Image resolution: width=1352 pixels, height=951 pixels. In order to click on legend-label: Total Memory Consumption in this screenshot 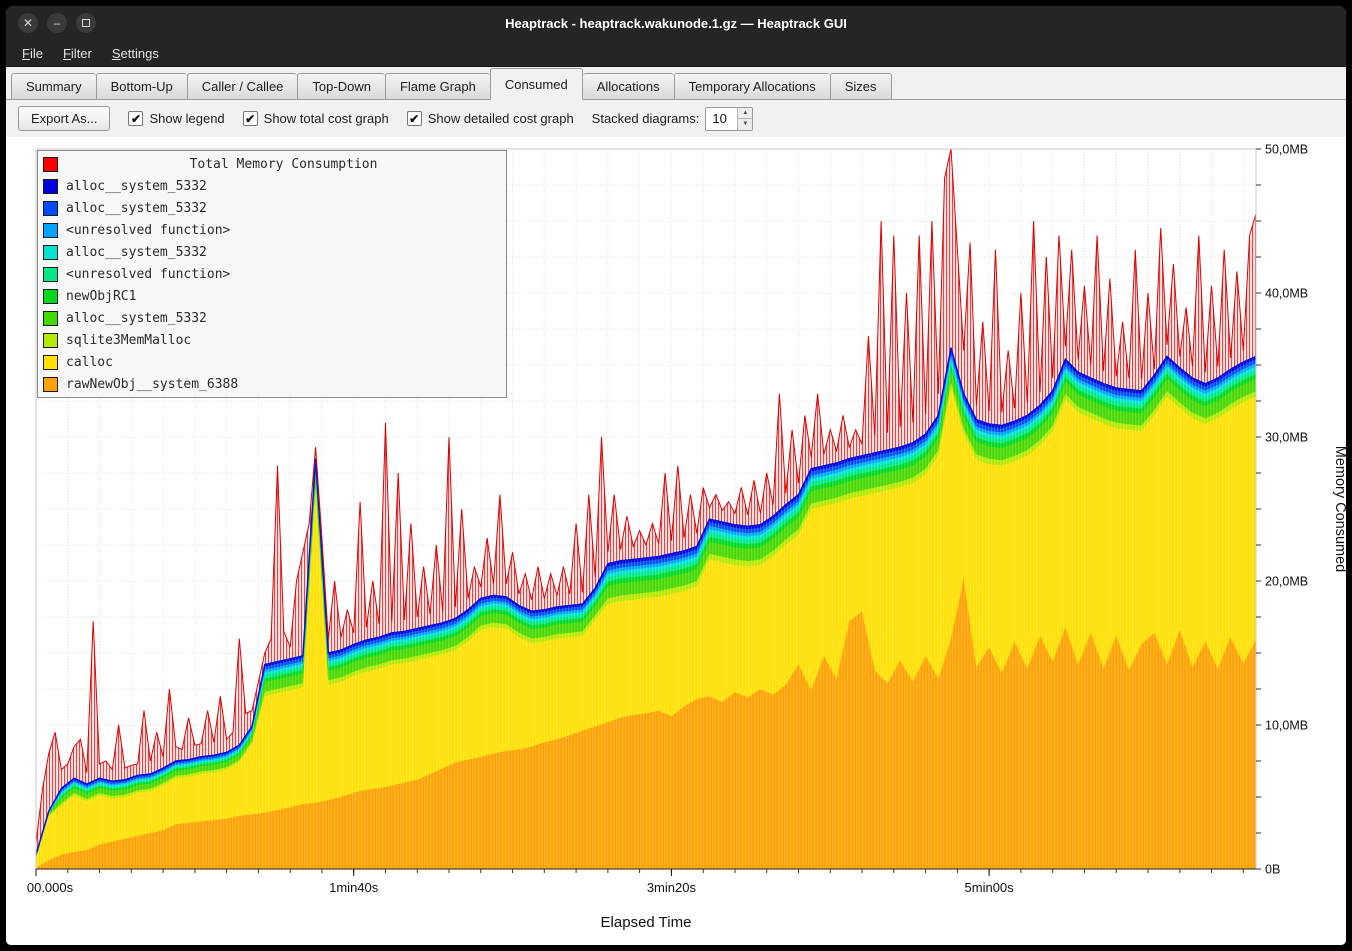, I will do `click(283, 164)`.